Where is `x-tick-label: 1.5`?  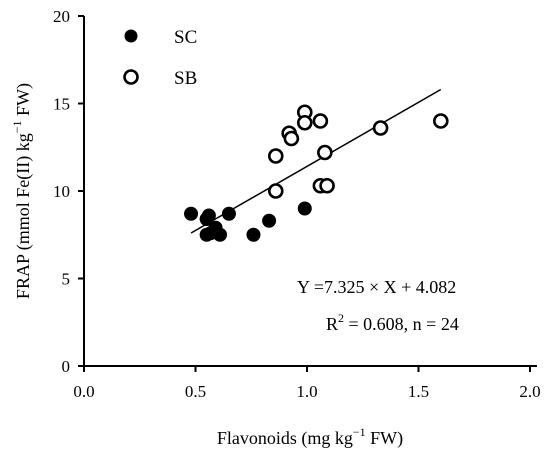
x-tick-label: 1.5 is located at coordinates (418, 391).